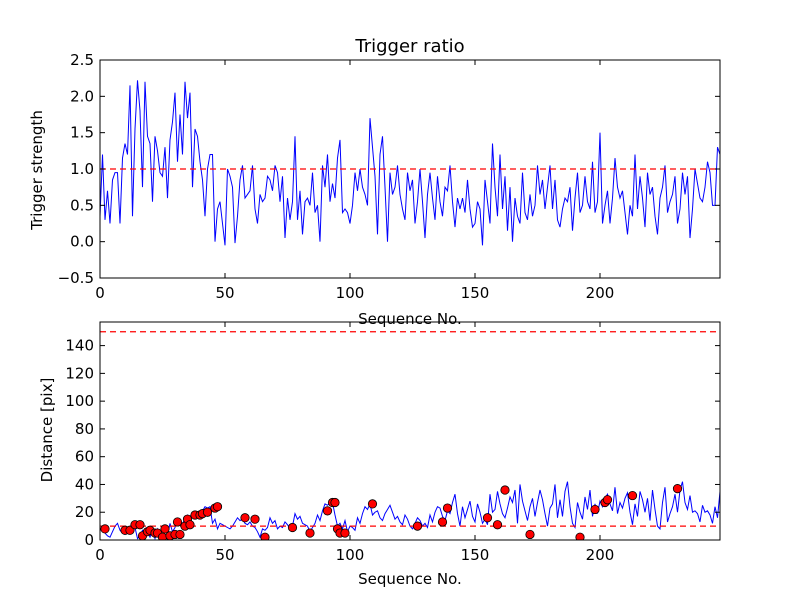  Describe the element at coordinates (84, 429) in the screenshot. I see `y-tick-label: 80` at that location.